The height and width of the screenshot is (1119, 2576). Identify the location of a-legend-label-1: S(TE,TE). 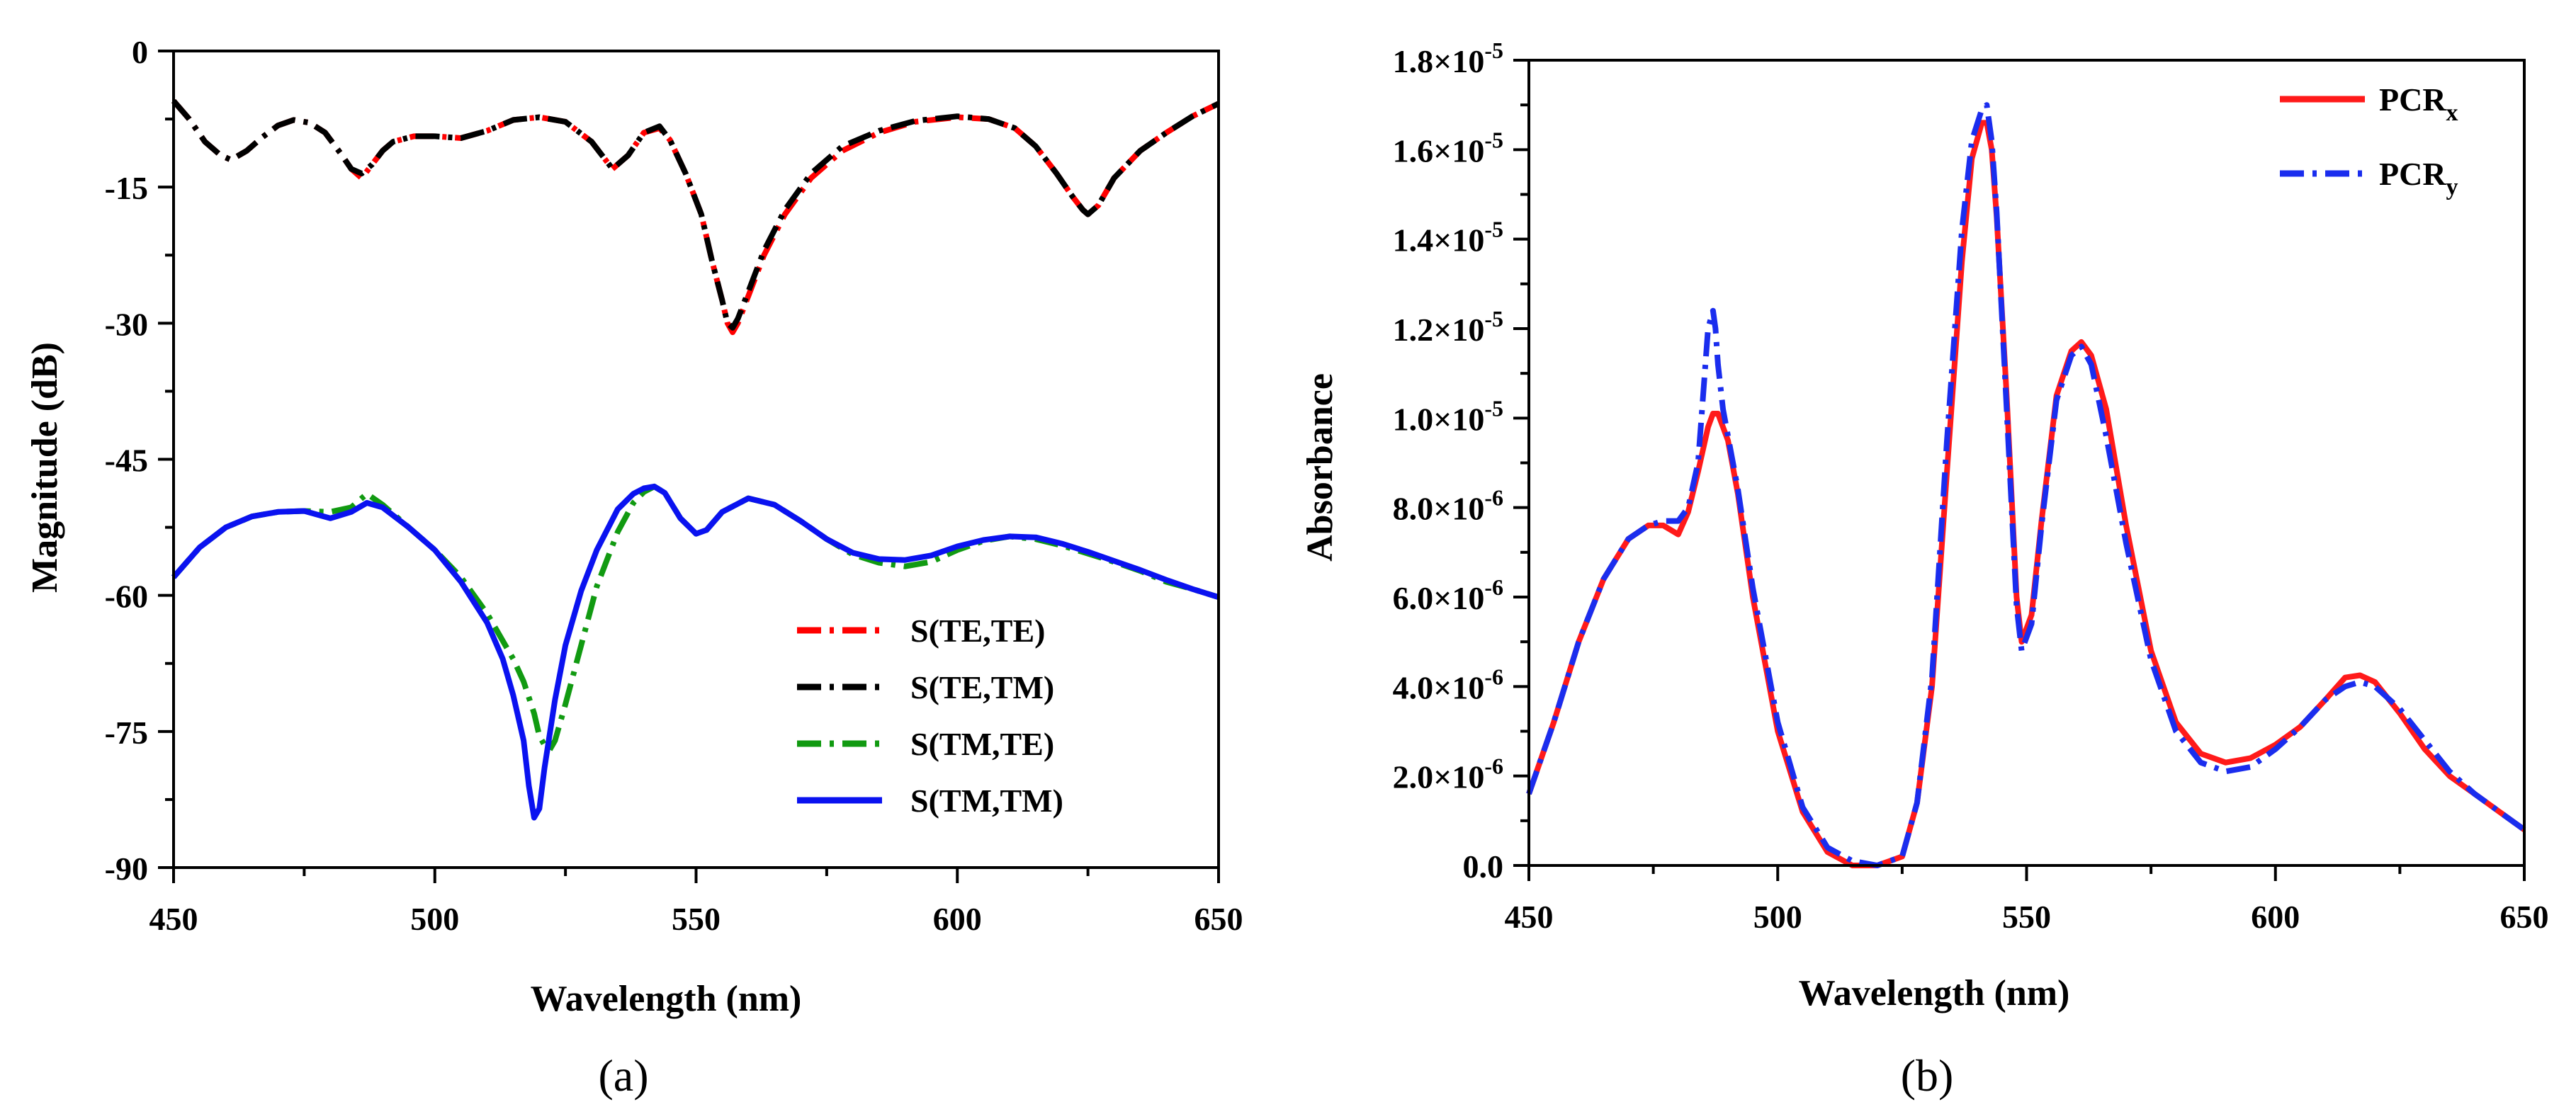
(977, 631).